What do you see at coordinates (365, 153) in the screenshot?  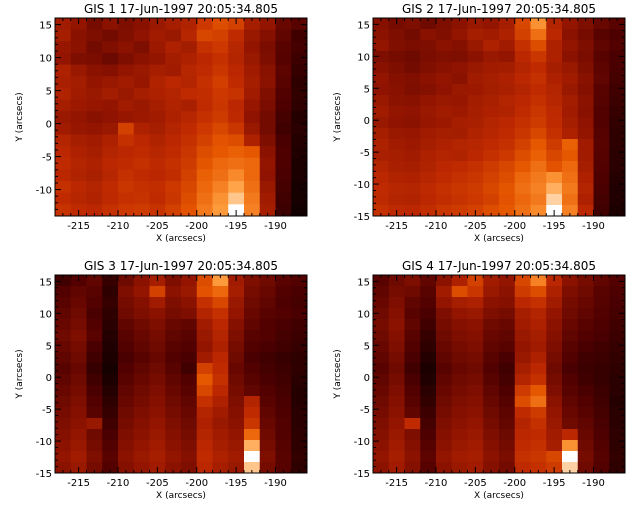 I see `y-tick-label: -5` at bounding box center [365, 153].